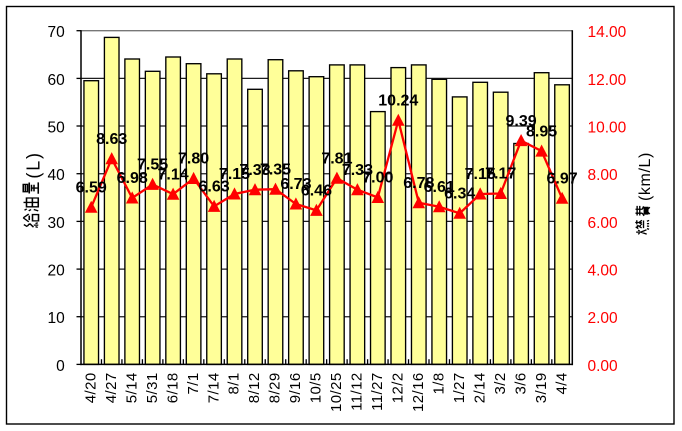 The width and height of the screenshot is (682, 431). Describe the element at coordinates (214, 187) in the screenshot. I see `svg-text: 6.63` at that location.